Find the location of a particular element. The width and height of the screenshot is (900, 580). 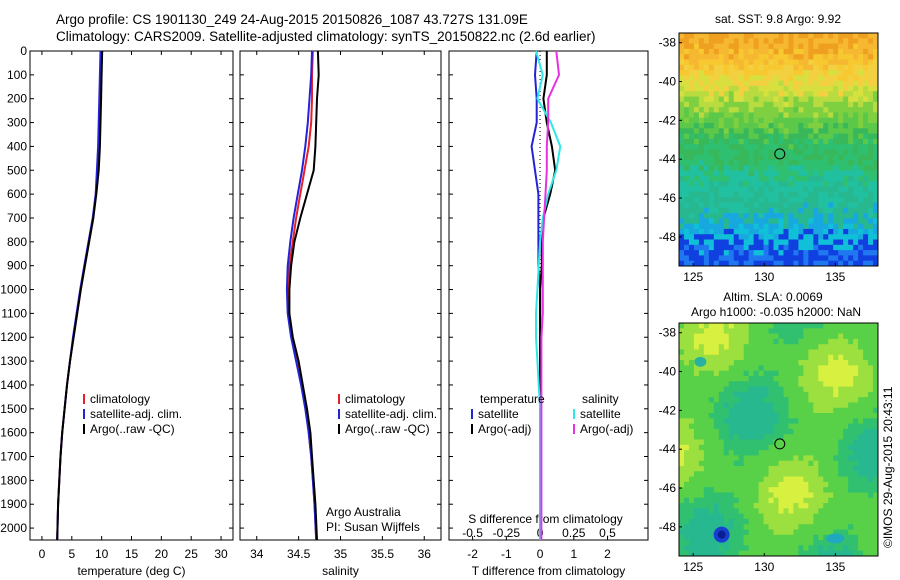

y-tick-label: 1000 is located at coordinates (13, 290).